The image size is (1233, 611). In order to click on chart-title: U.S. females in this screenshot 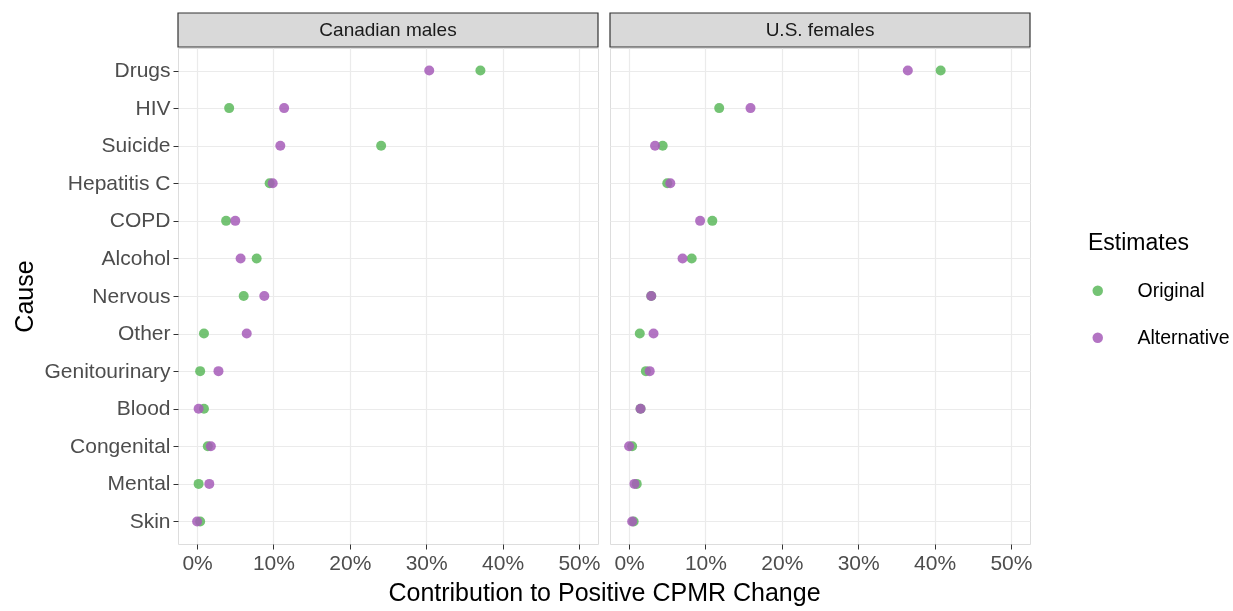, I will do `click(820, 29)`.